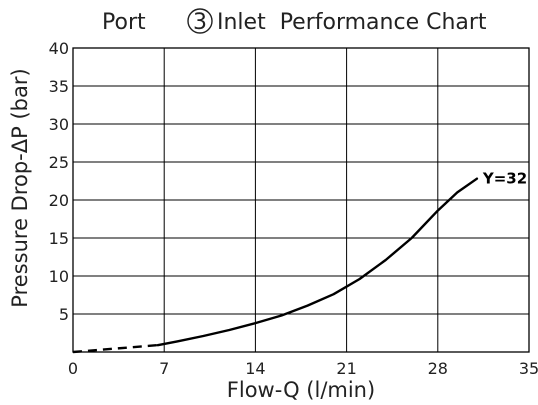 The image size is (538, 405). I want to click on port-number-circle, so click(200, 21).